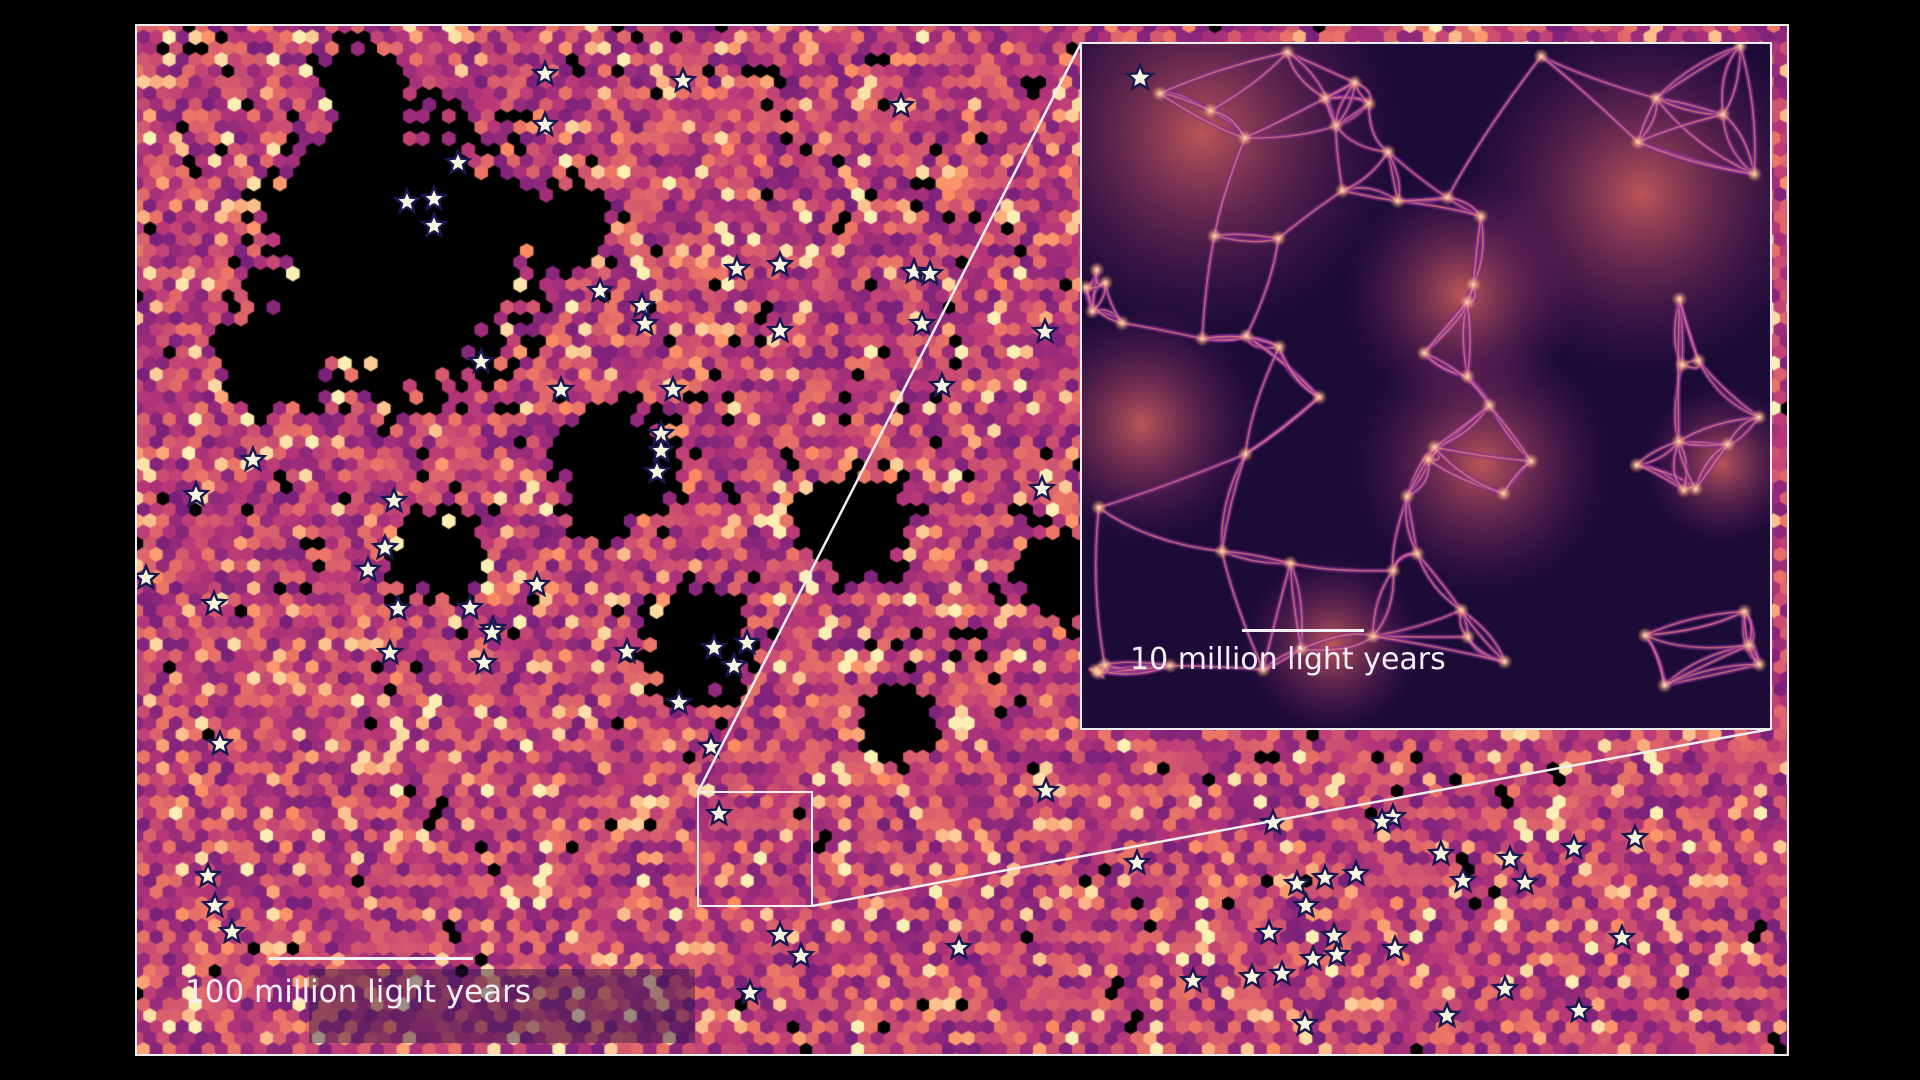 The height and width of the screenshot is (1080, 1920). What do you see at coordinates (371, 958) in the screenshot?
I see `scale-bar-100-mly` at bounding box center [371, 958].